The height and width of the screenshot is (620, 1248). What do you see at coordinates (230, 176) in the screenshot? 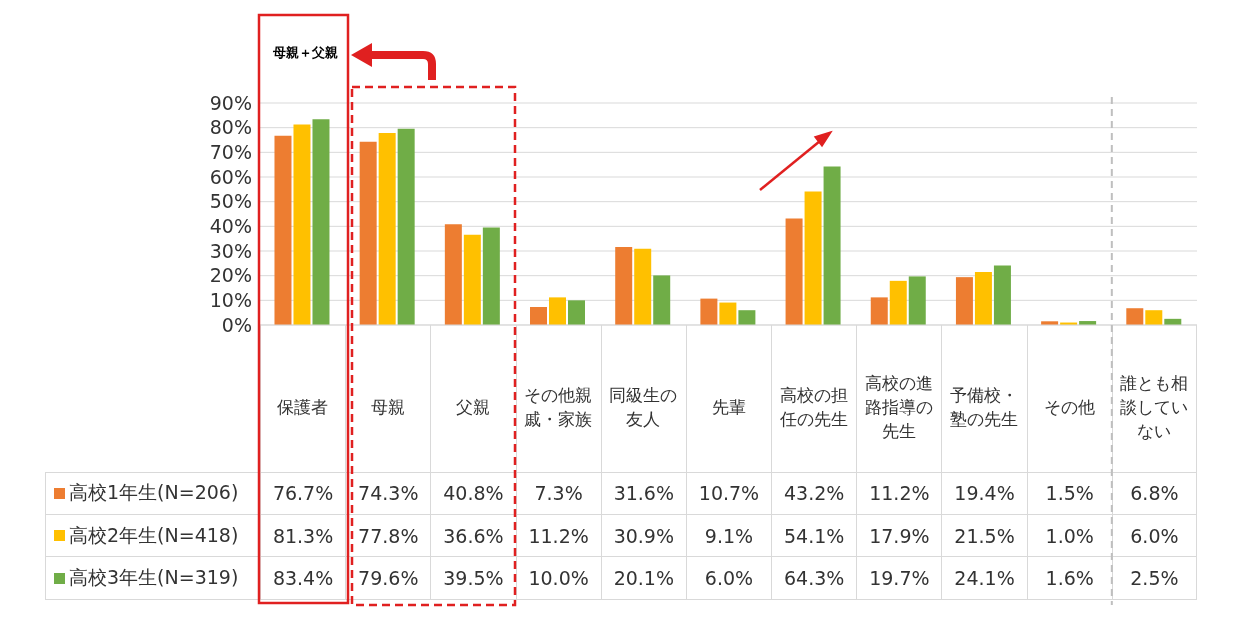
I see `y-tick-label: 60%` at bounding box center [230, 176].